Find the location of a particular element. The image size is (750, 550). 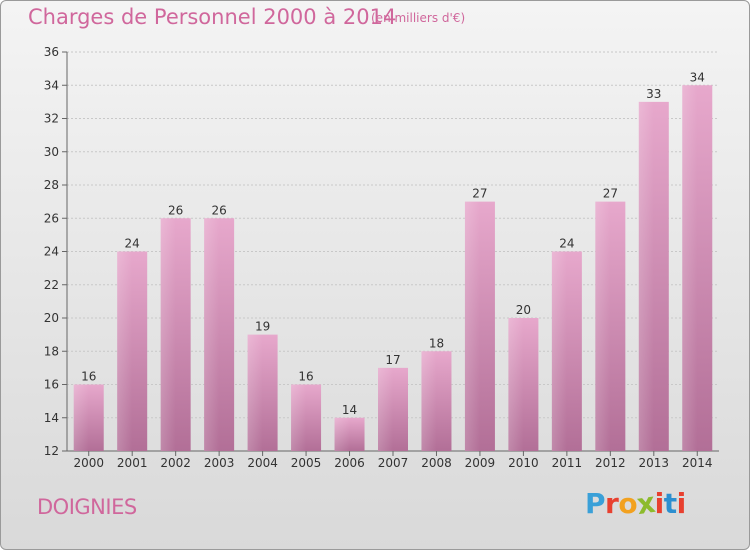

x-tick-label: 2004 is located at coordinates (262, 463).